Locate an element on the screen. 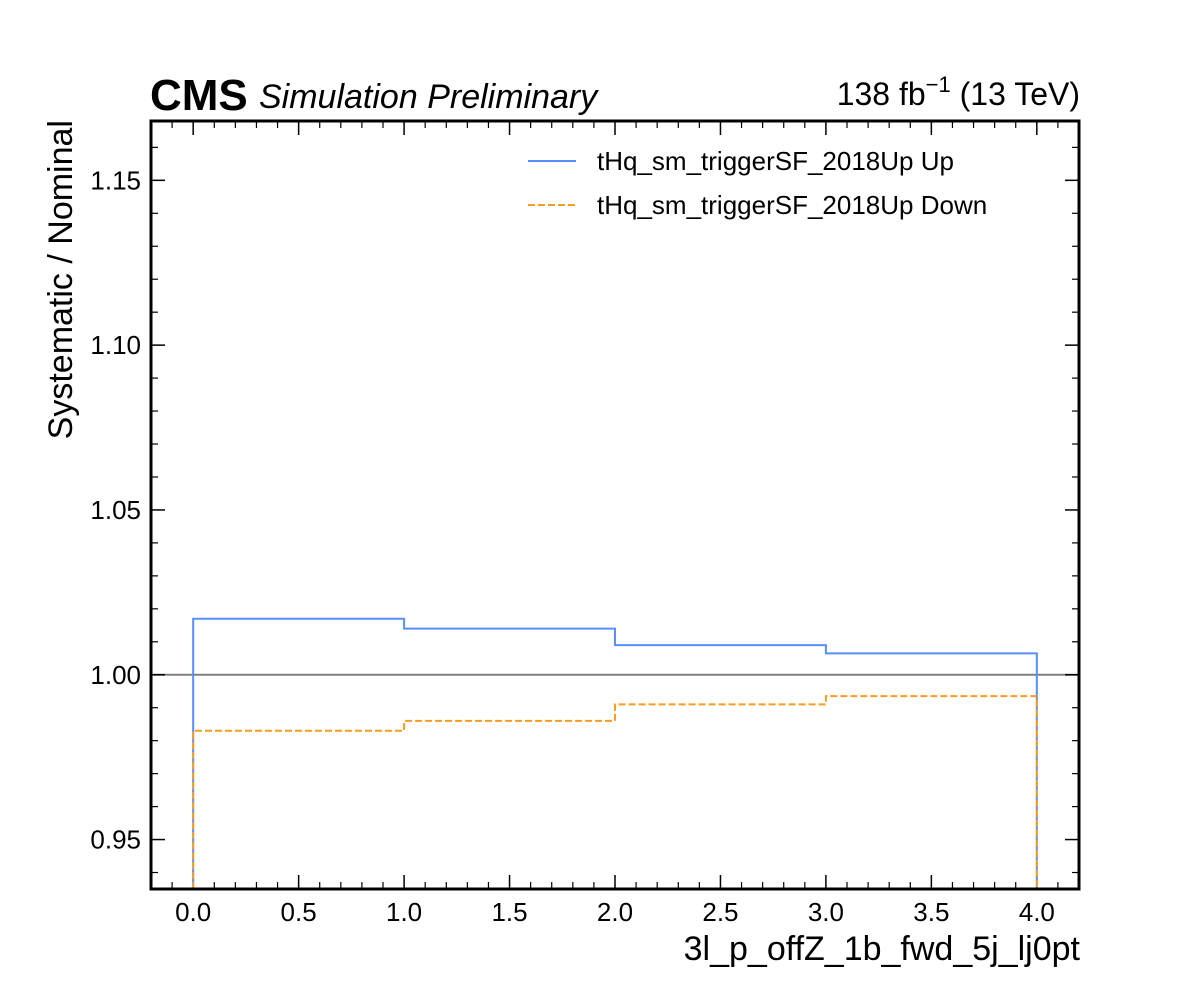 This screenshot has height=1000, width=1200. status-label: Simulation Preliminary is located at coordinates (429, 97).